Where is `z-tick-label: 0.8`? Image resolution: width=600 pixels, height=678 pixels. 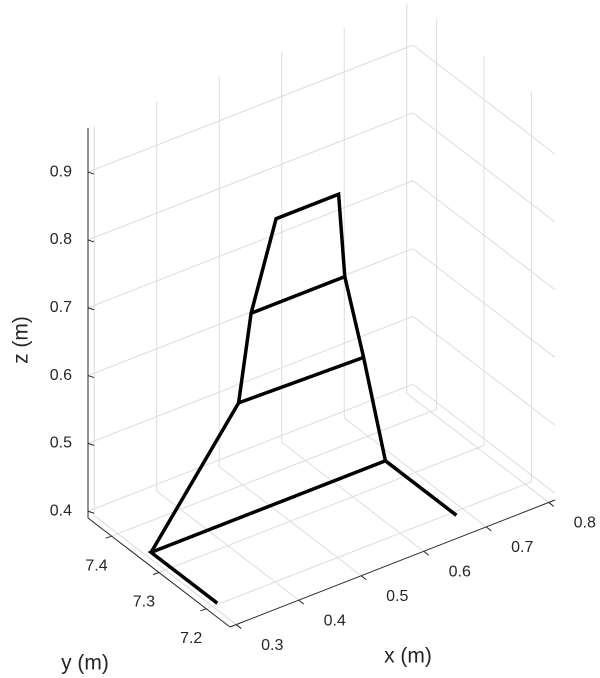 z-tick-label: 0.8 is located at coordinates (61, 239).